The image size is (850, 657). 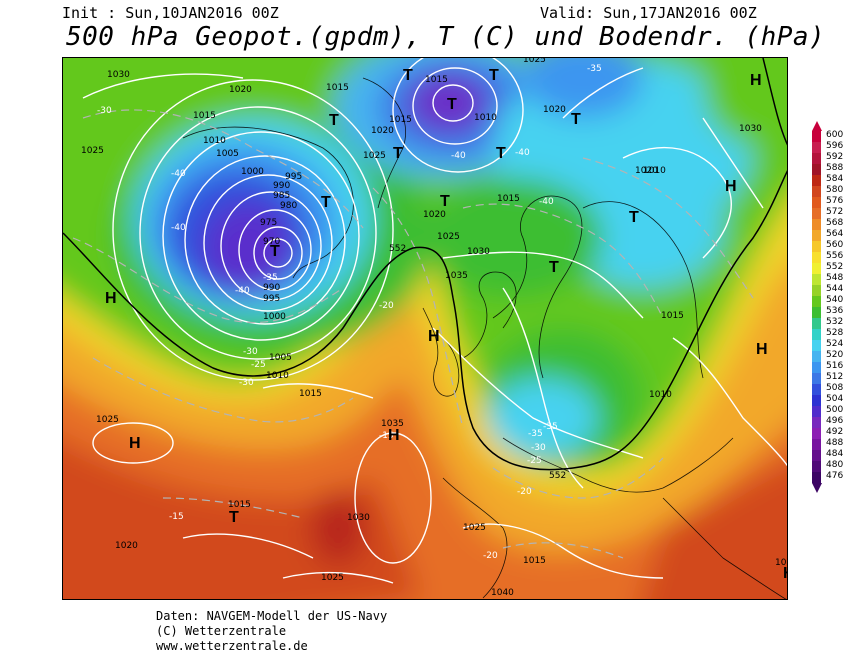 What do you see at coordinates (835, 135) in the screenshot?
I see `legend-level-label: 600` at bounding box center [835, 135].